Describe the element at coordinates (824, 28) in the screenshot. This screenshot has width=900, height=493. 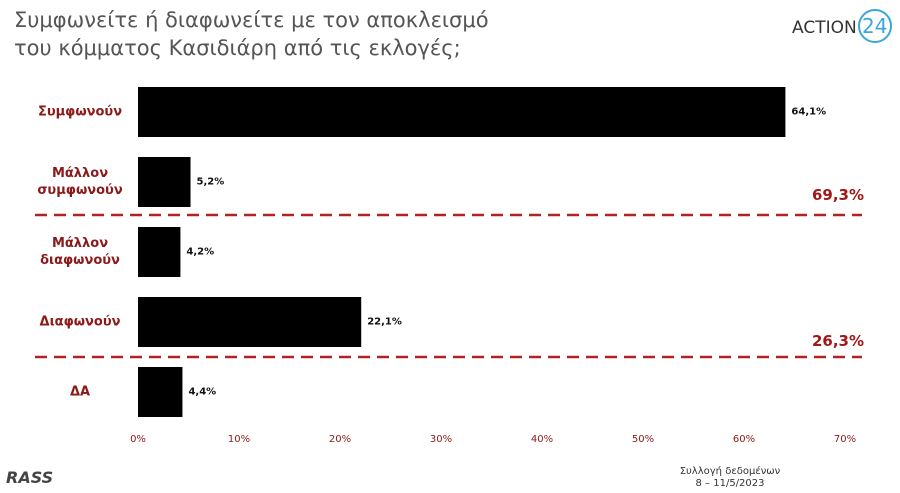
I see `logo-text: ACTION` at that location.